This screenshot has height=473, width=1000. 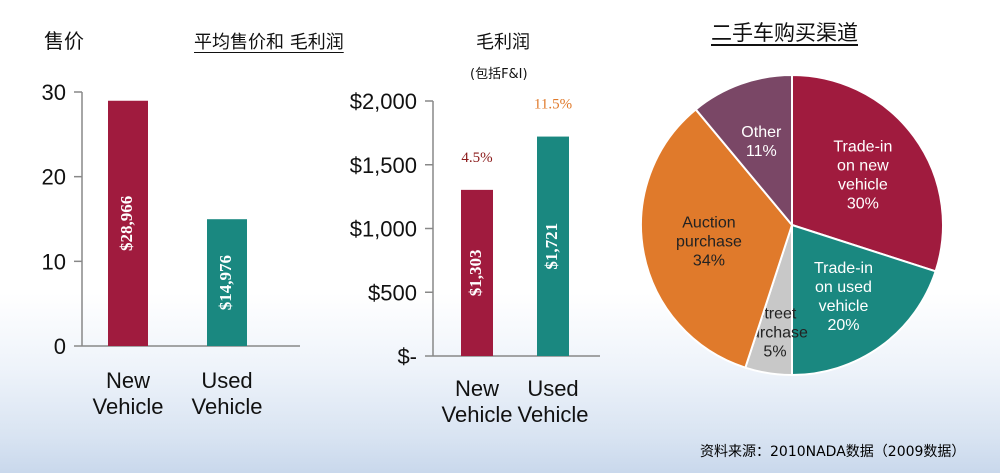 What do you see at coordinates (503, 42) in the screenshot?
I see `gross-profit-header: 毛利润` at bounding box center [503, 42].